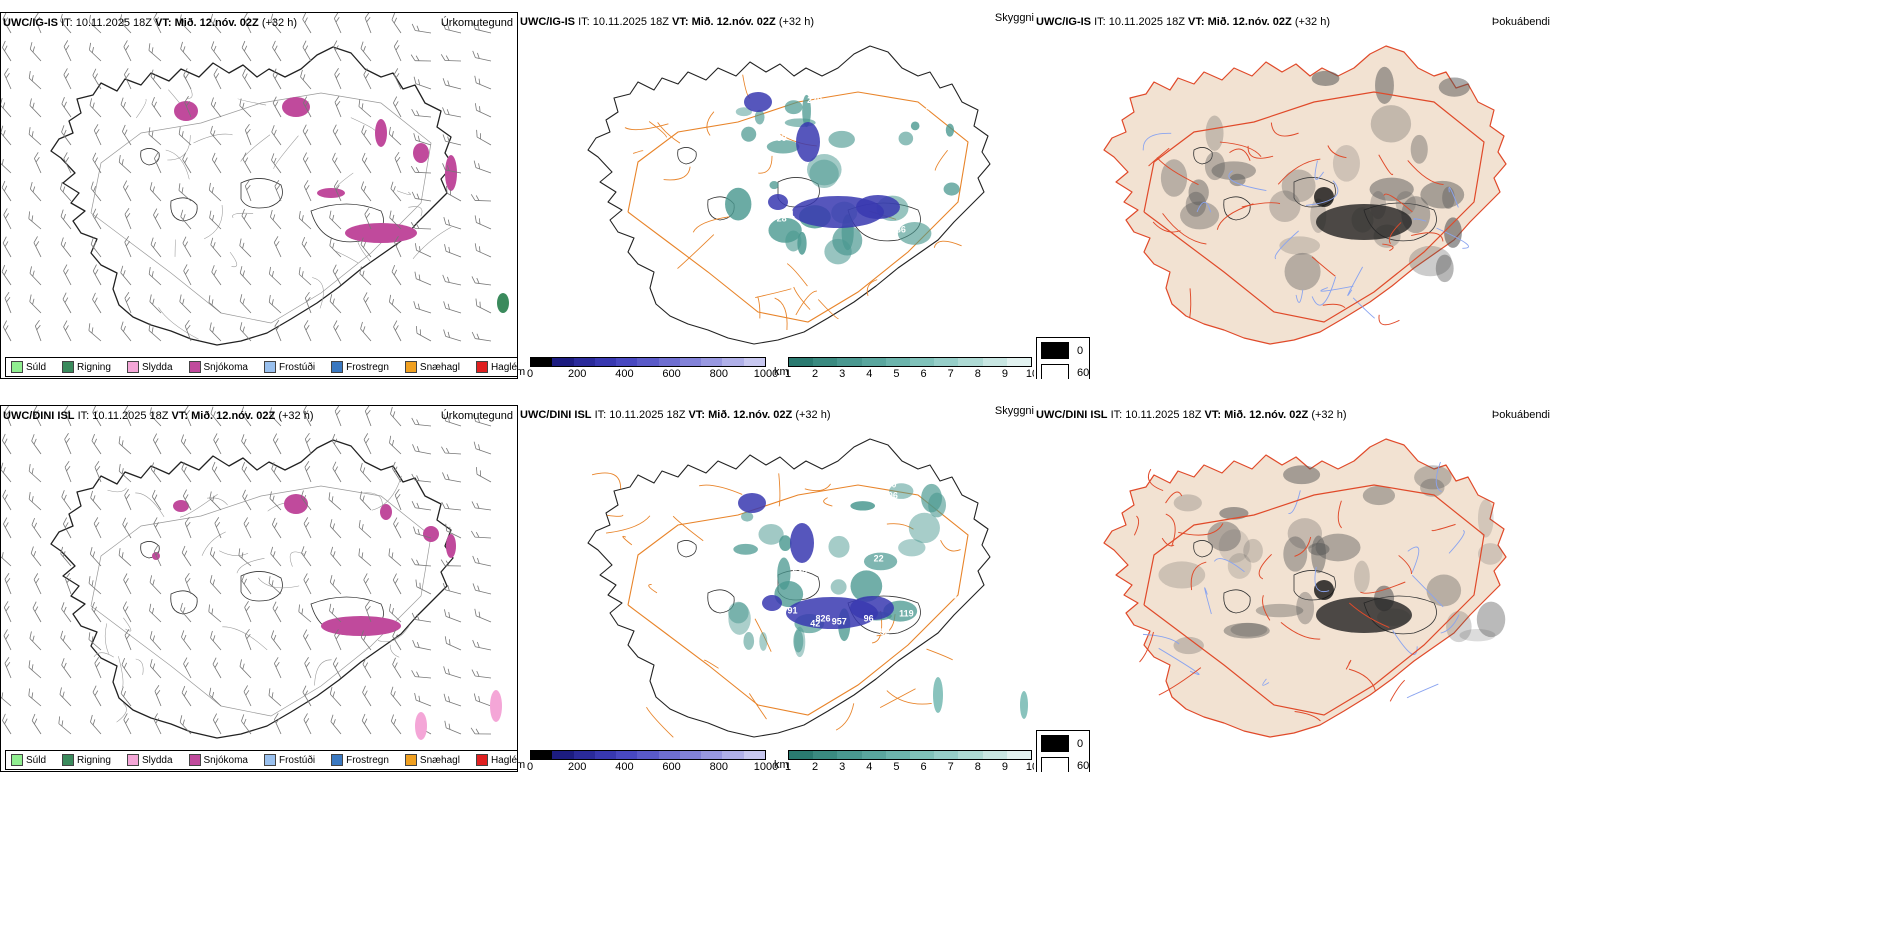 Image resolution: width=1900 pixels, height=950 pixels. What do you see at coordinates (923, 373) in the screenshot?
I see `colorbar-tick-label: 6` at bounding box center [923, 373].